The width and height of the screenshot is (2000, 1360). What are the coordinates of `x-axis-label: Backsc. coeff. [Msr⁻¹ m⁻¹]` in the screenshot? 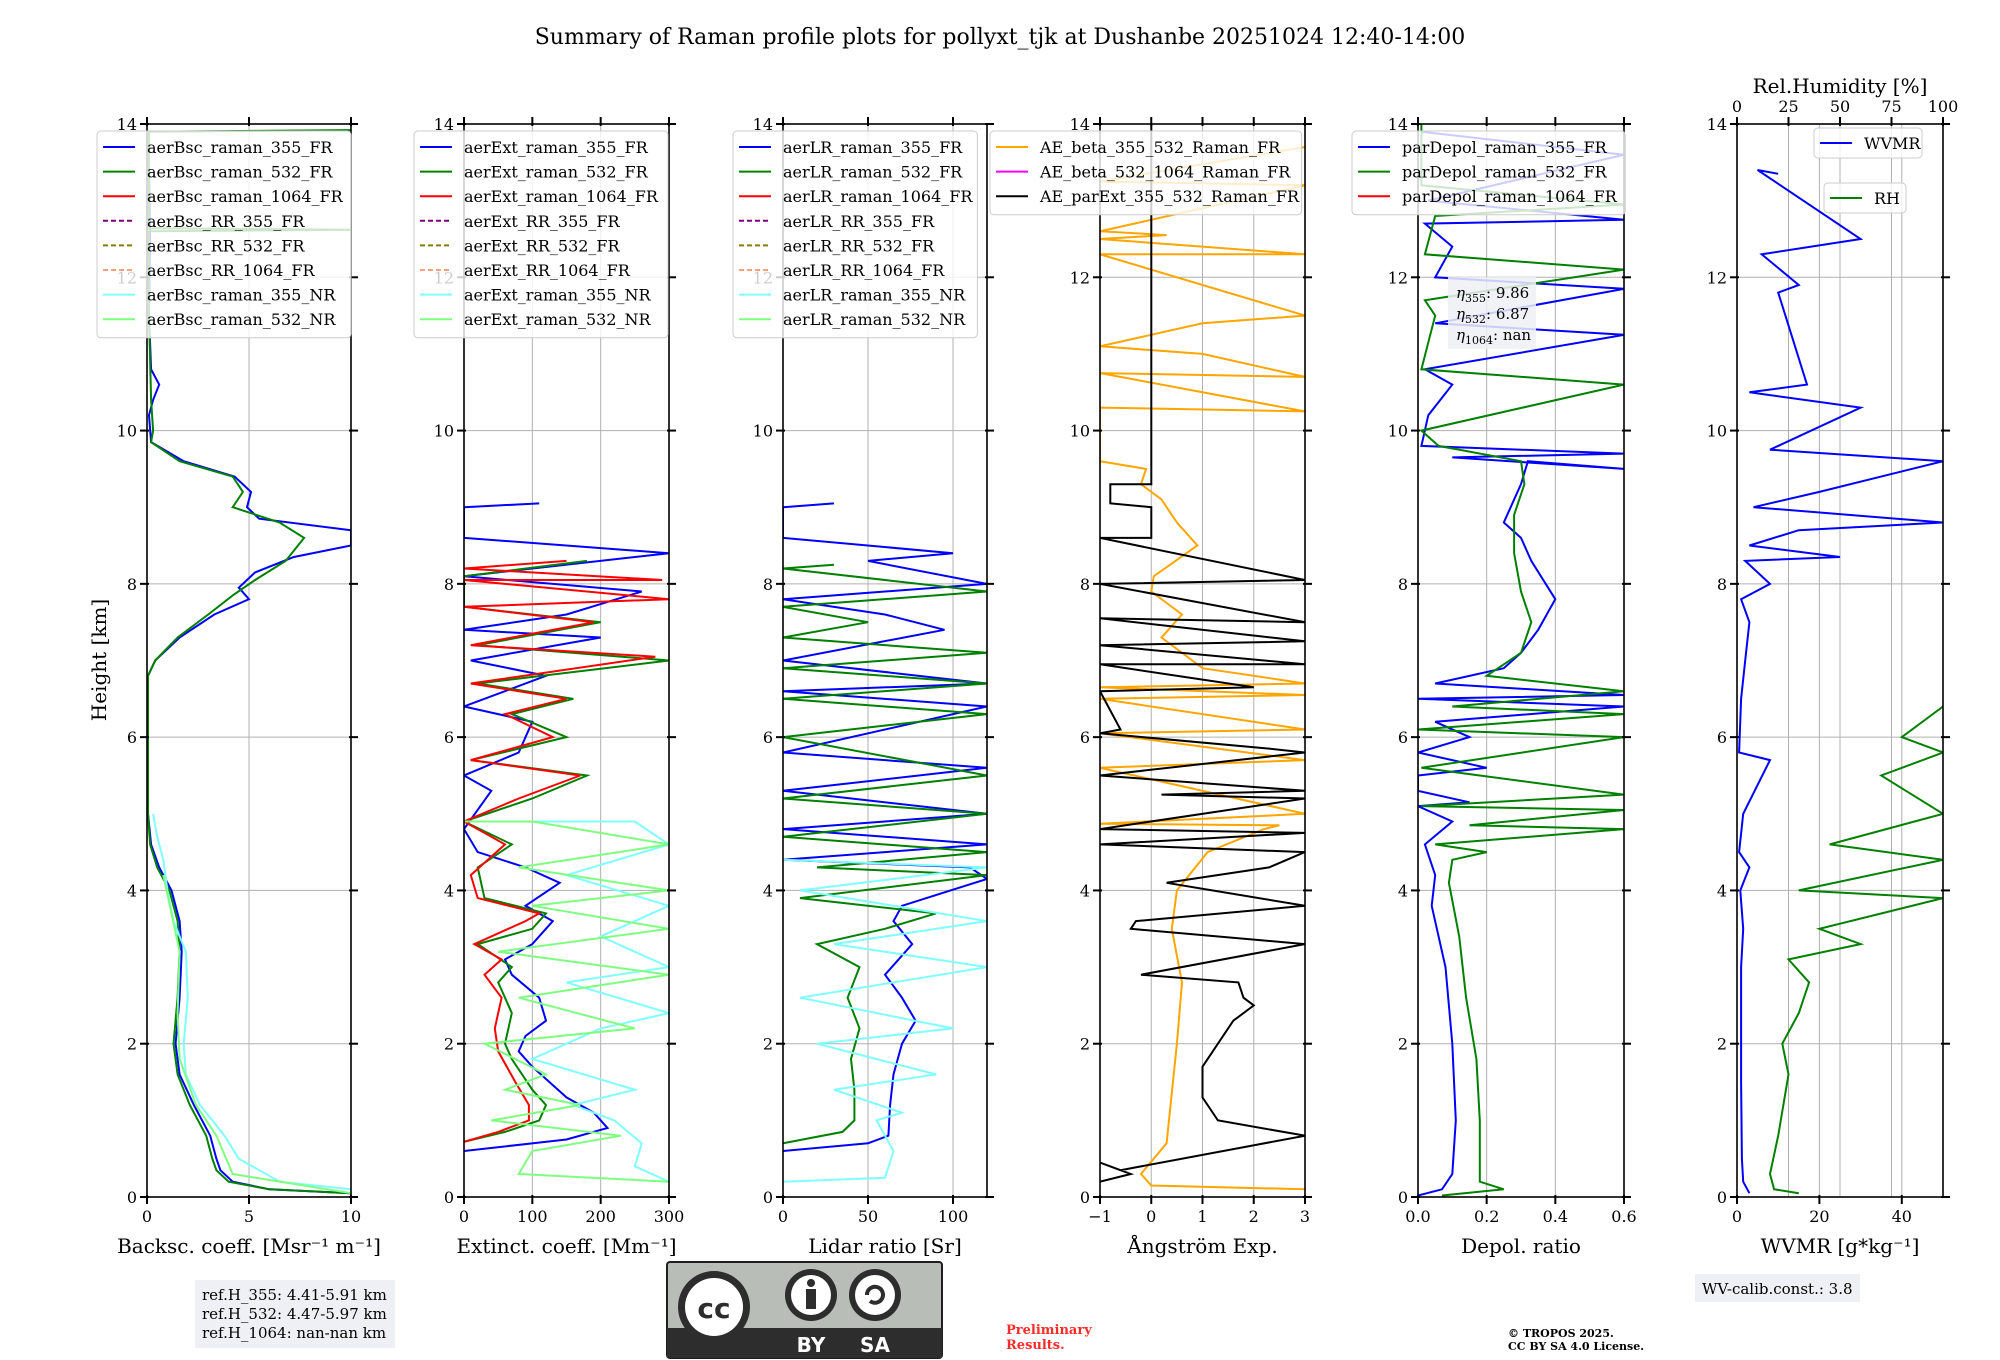 It's located at (249, 1246).